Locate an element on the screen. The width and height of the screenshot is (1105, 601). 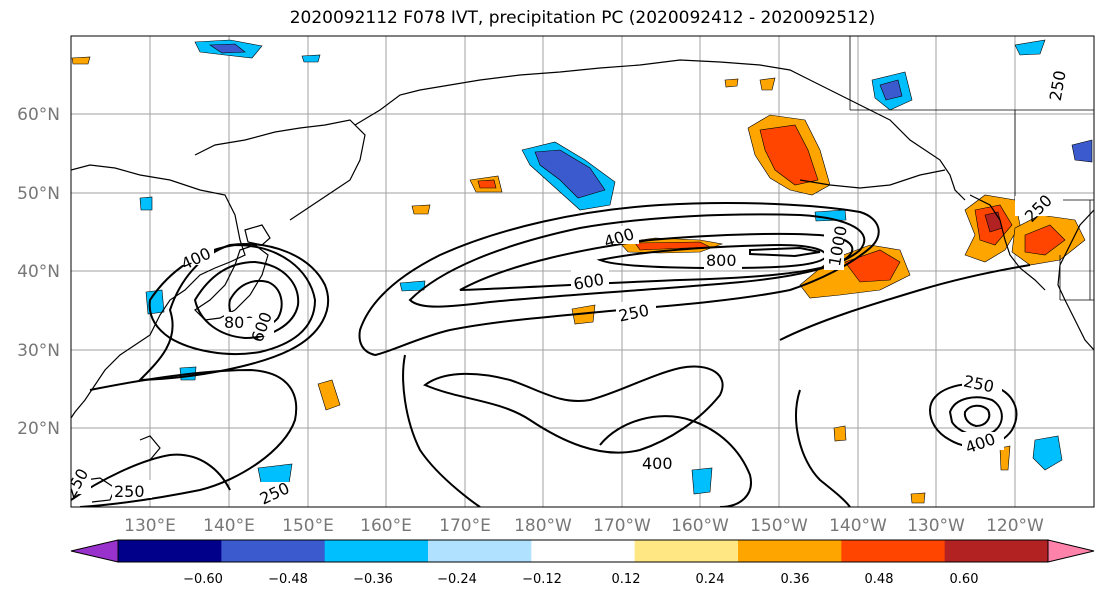
ivt-contour-400-south is located at coordinates (675, 461).